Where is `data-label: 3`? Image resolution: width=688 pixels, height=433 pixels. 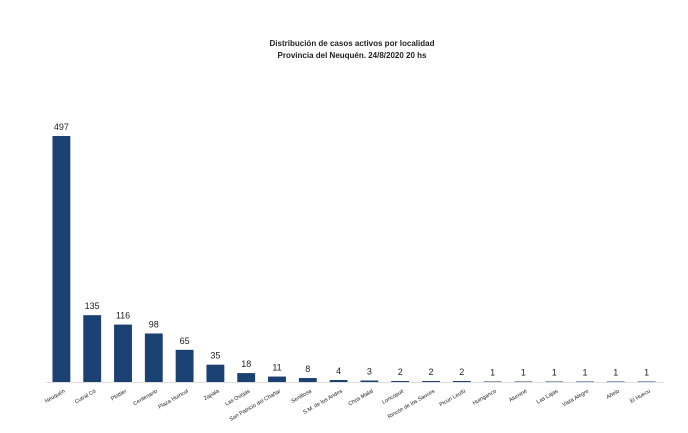 data-label: 3 is located at coordinates (369, 372).